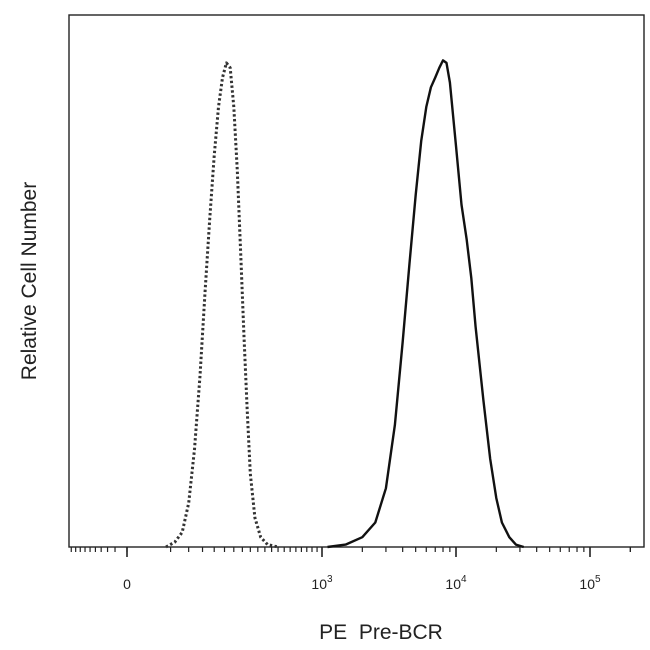  I want to click on x-tick-label: 10⁴, so click(456, 583).